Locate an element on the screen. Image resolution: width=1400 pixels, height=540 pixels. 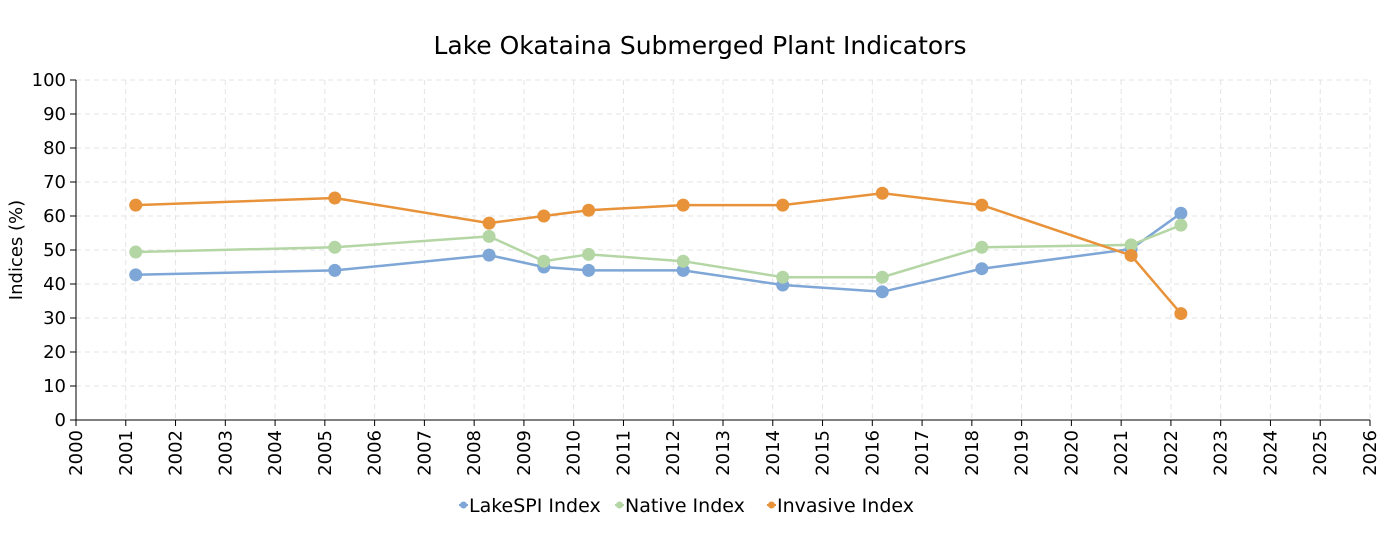
x-tick-label: 2021 is located at coordinates (1121, 453).